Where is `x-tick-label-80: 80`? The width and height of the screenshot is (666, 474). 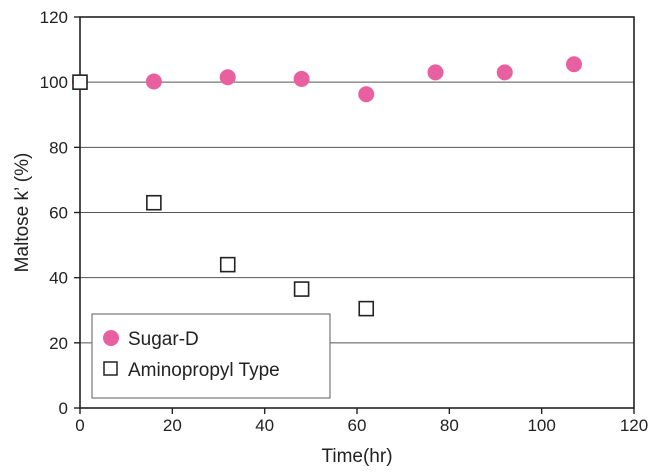 x-tick-label-80: 80 is located at coordinates (449, 425).